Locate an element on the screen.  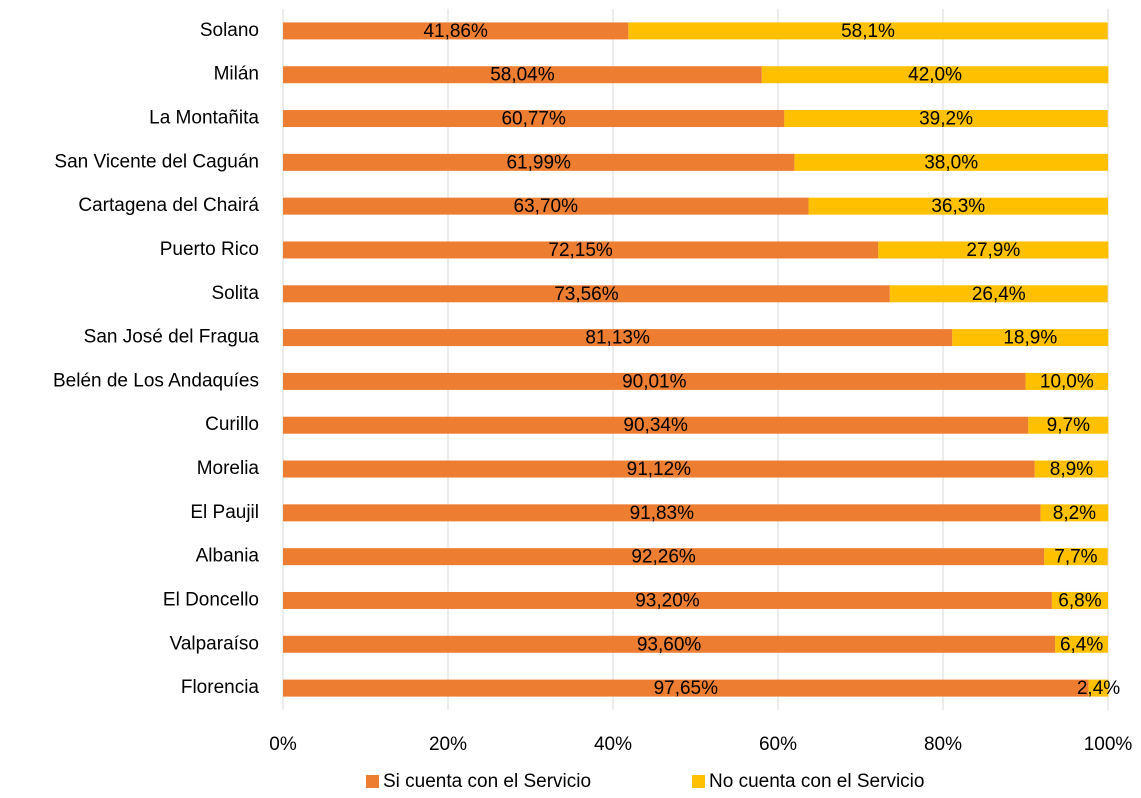
x-tick-label: 100% is located at coordinates (1108, 744).